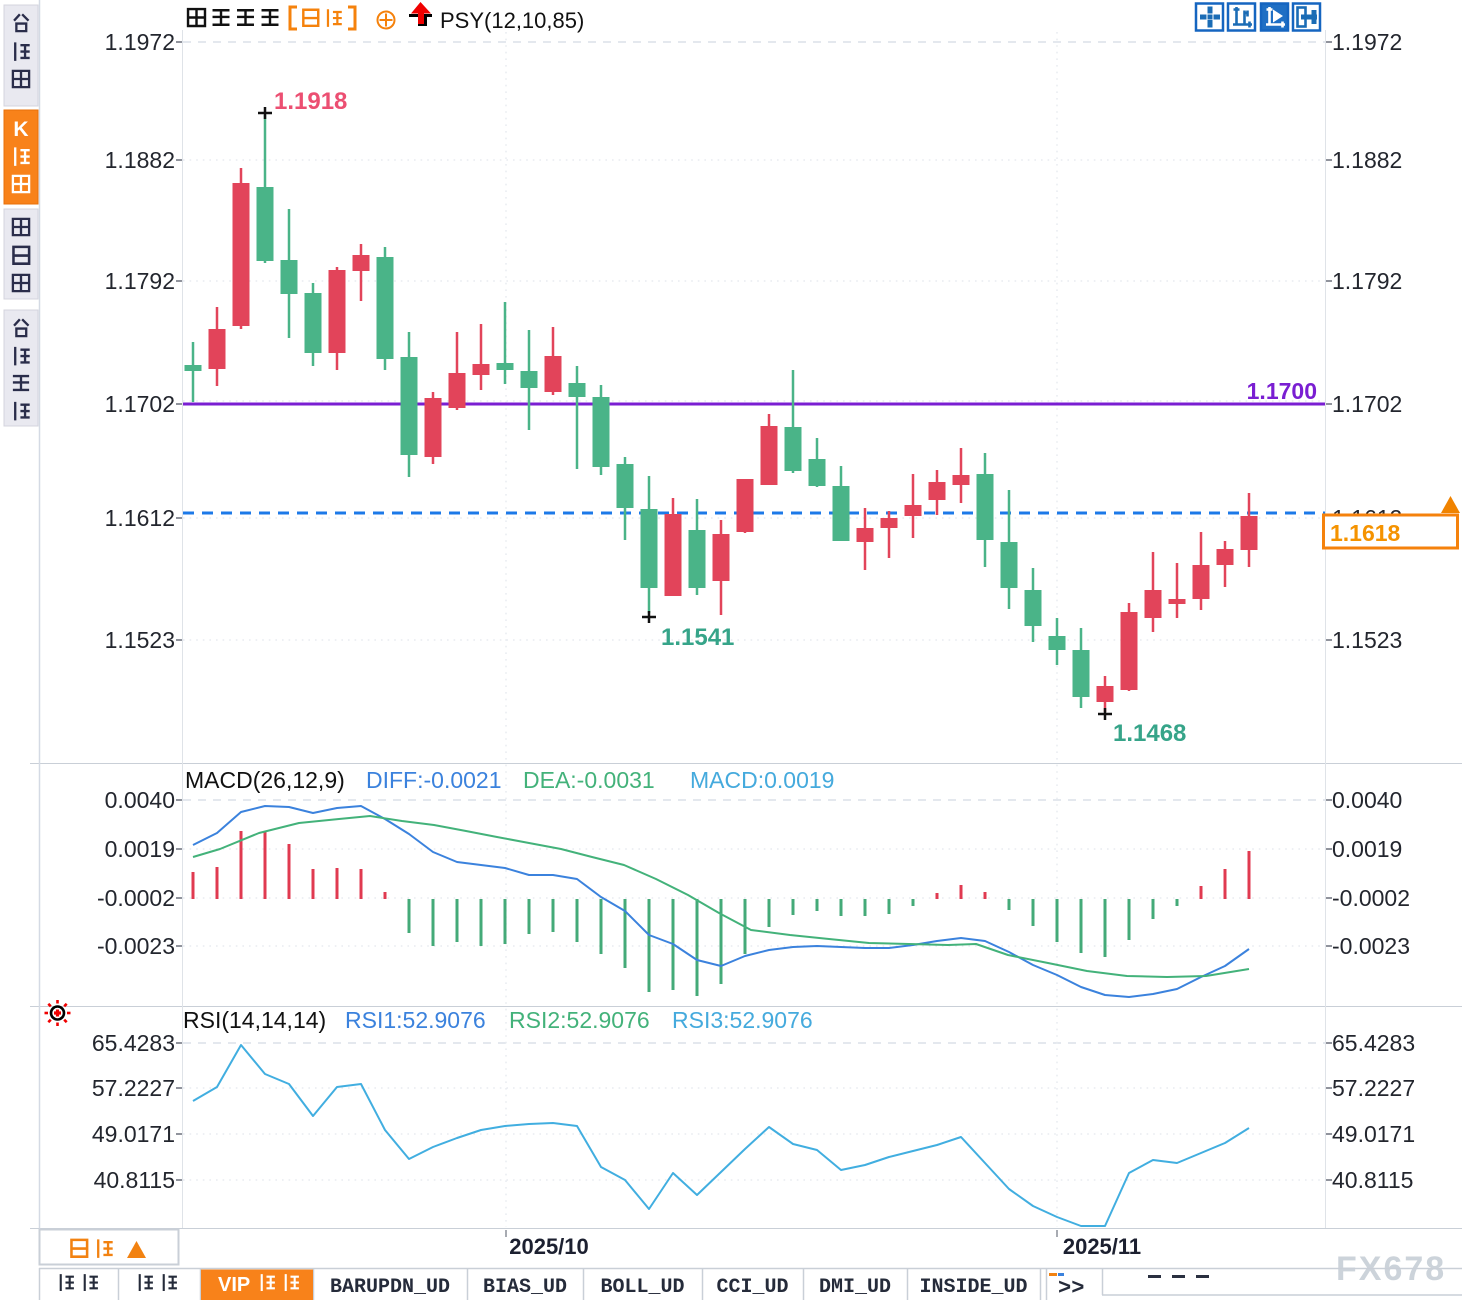  Describe the element at coordinates (1365, 533) in the screenshot. I see `svg-text: 1.1618` at that location.